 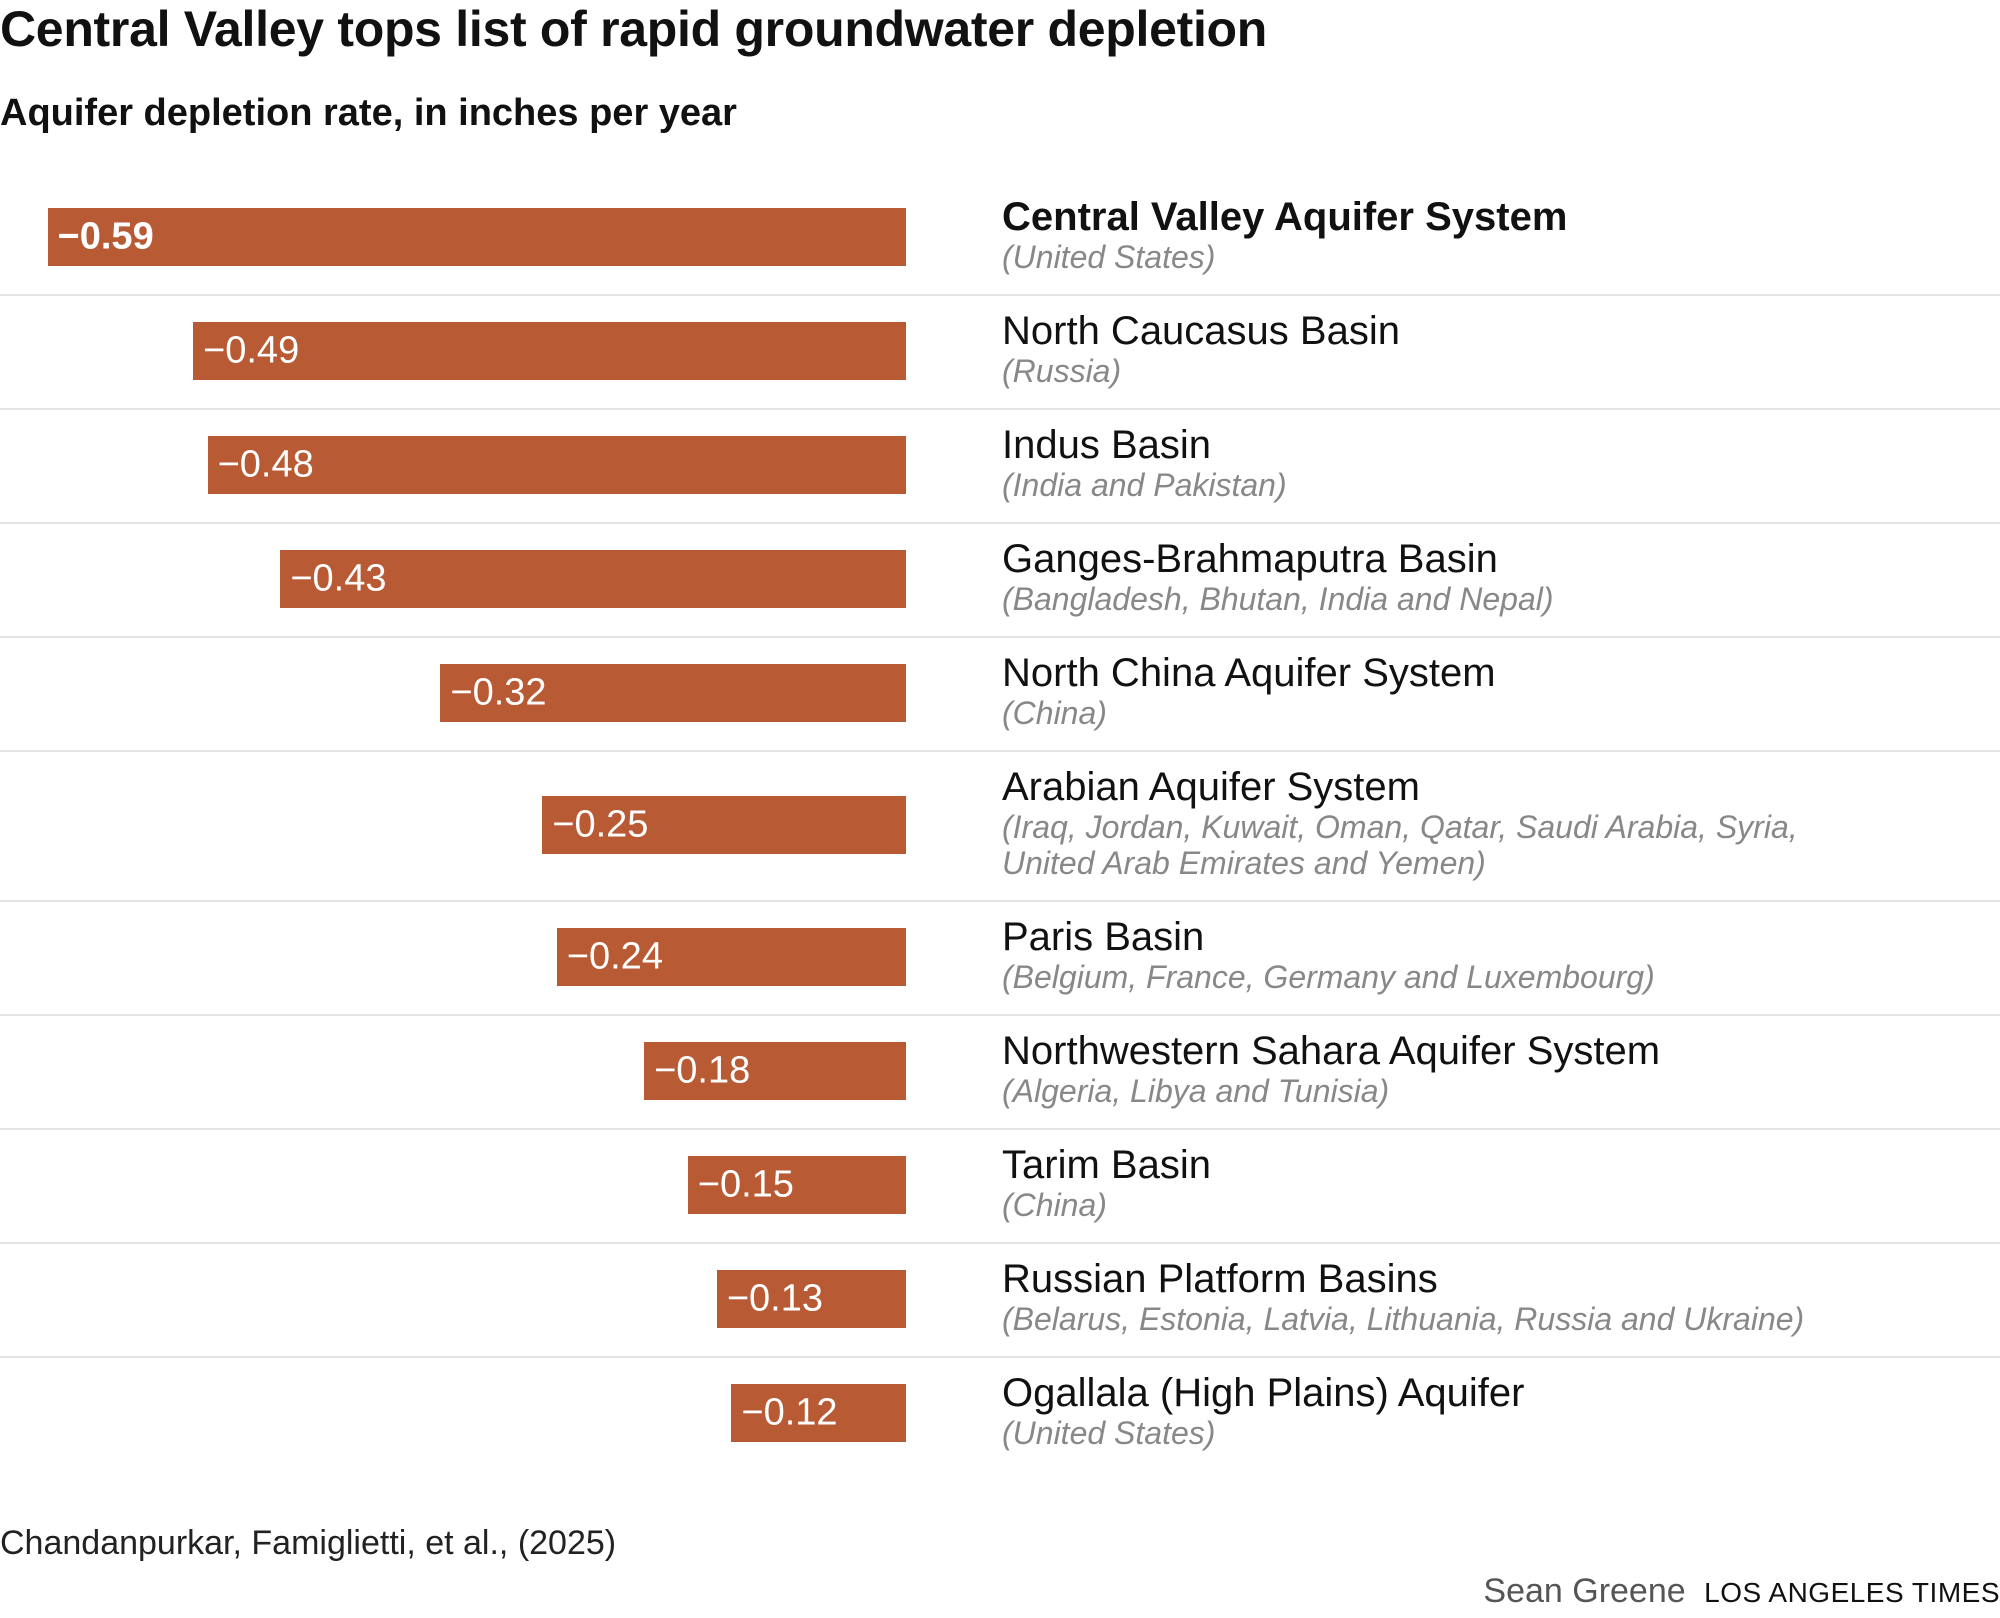 I want to click on chart-row: −0.49 North Caucasus Basin (Russia), so click(x=1000, y=352).